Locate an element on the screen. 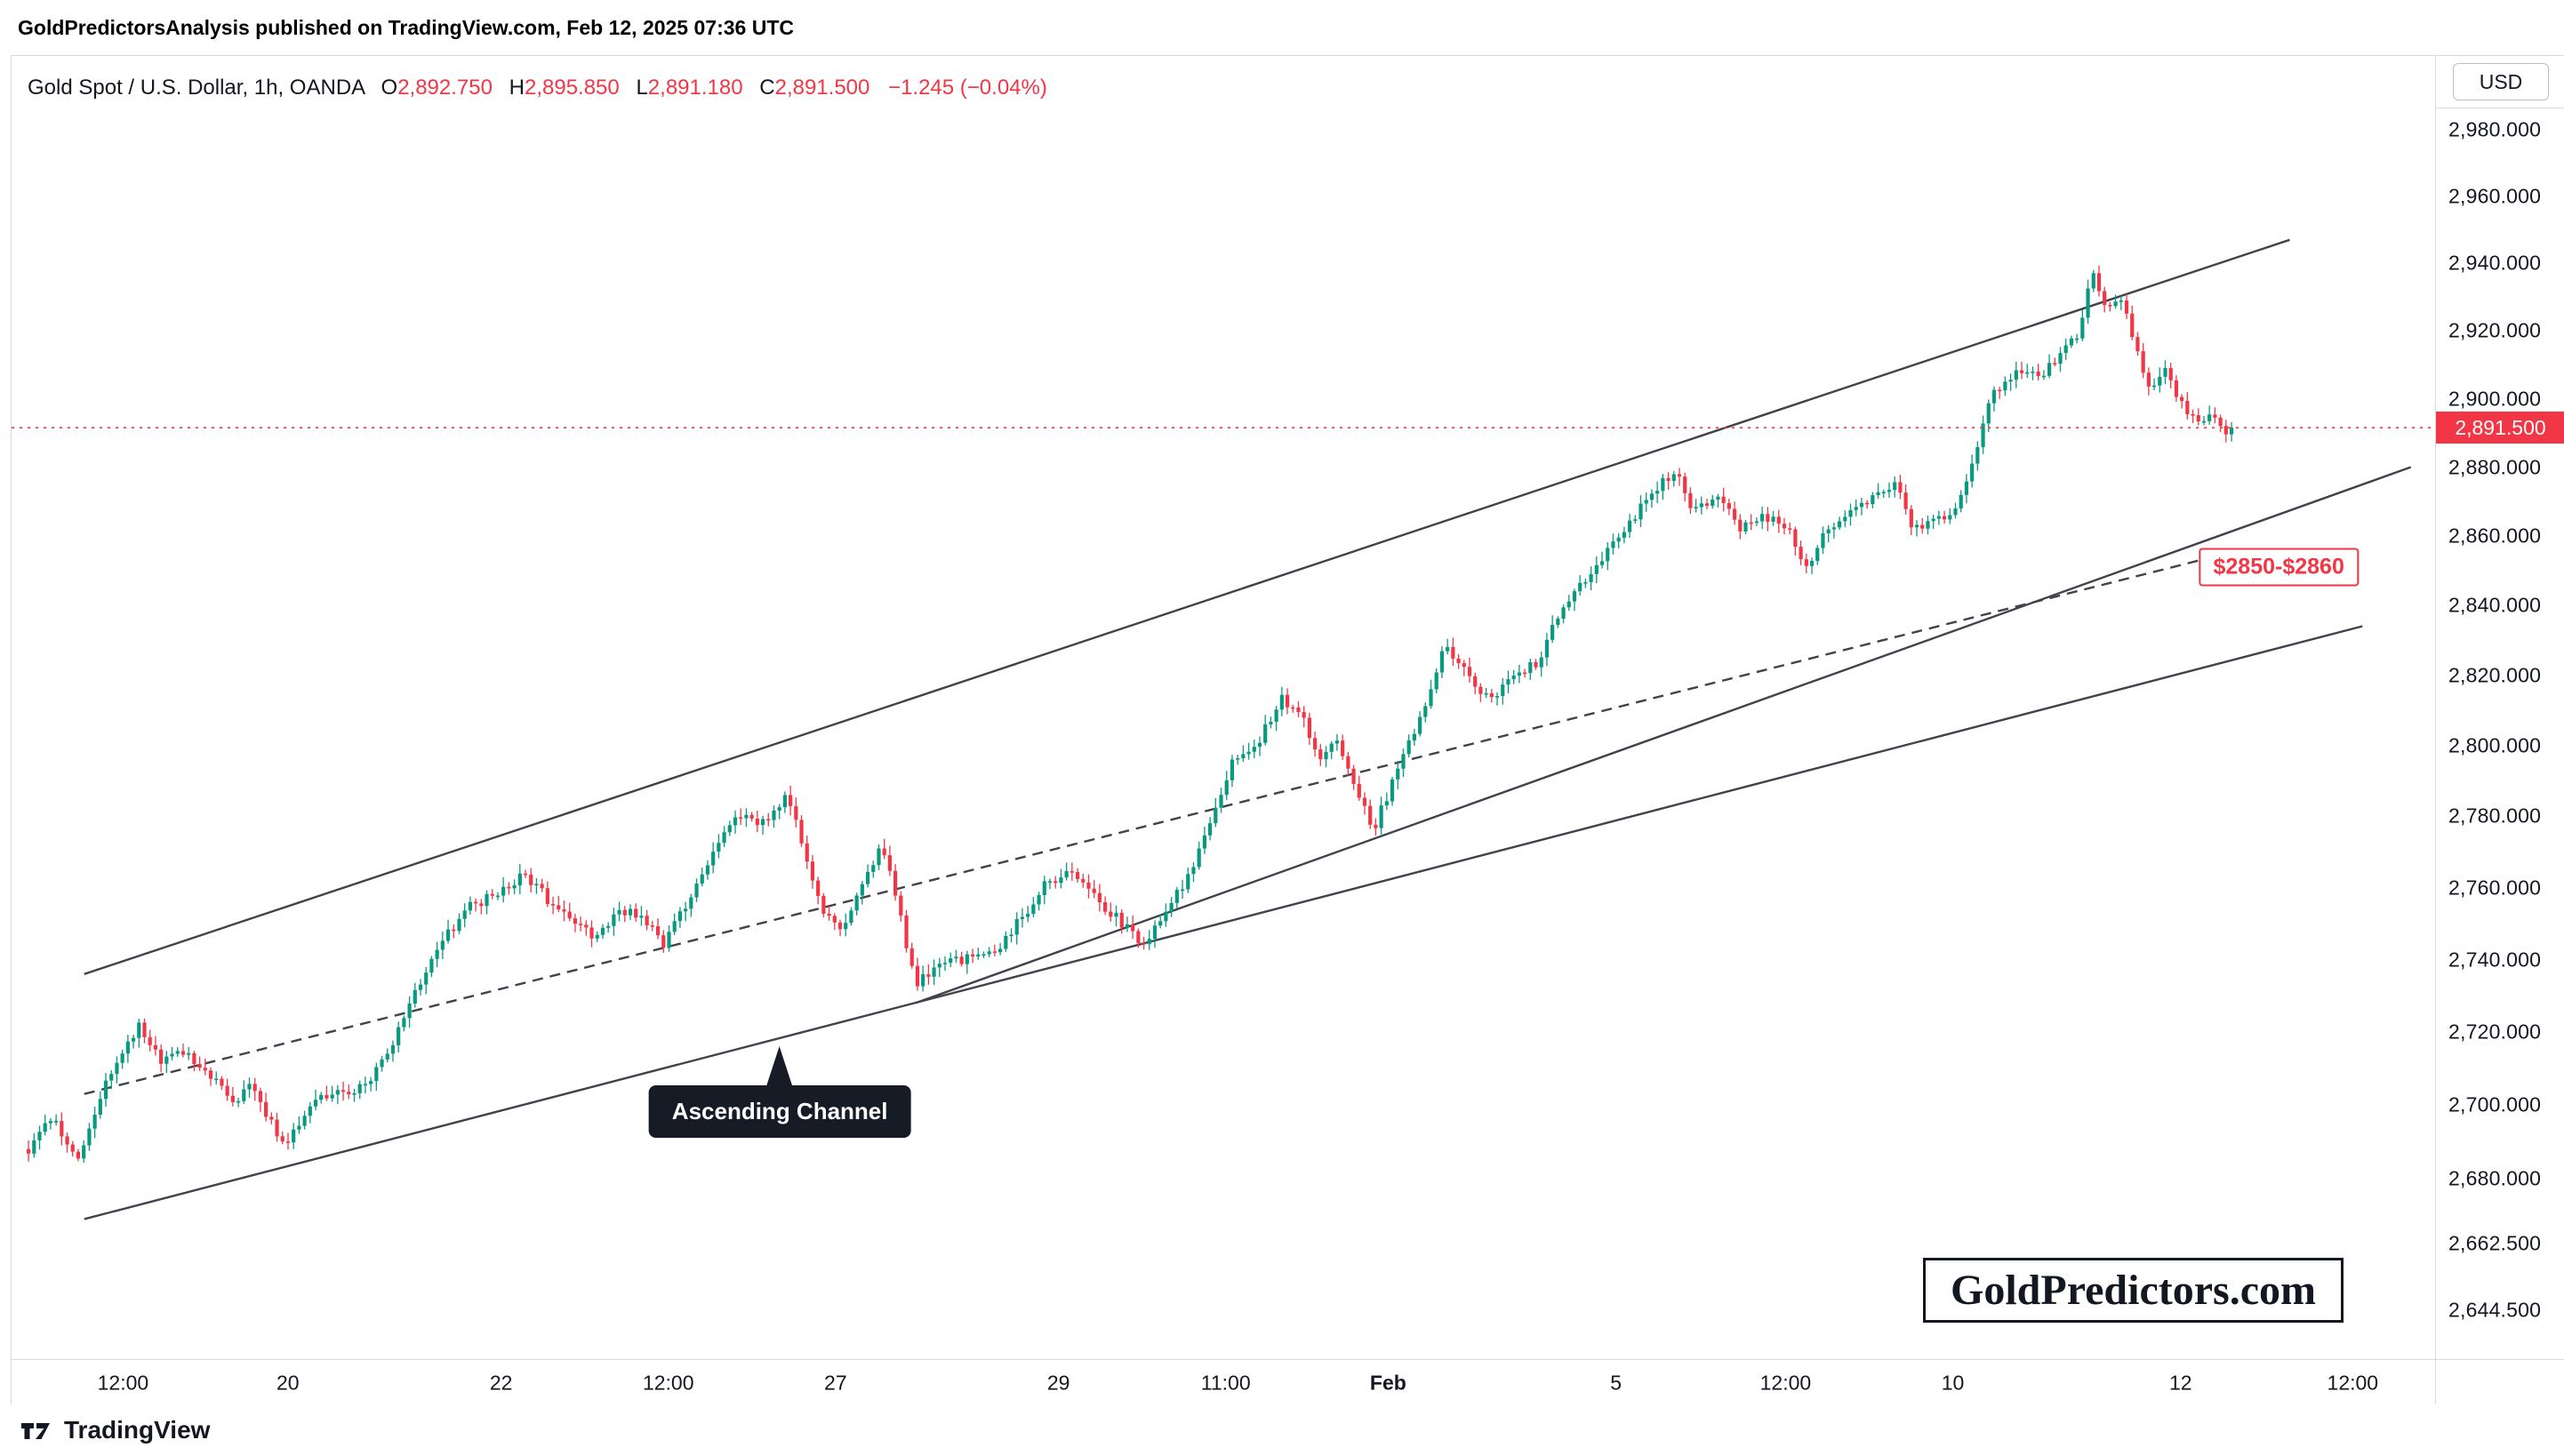  price-axis-label: 2,662.500 is located at coordinates (2495, 1243).